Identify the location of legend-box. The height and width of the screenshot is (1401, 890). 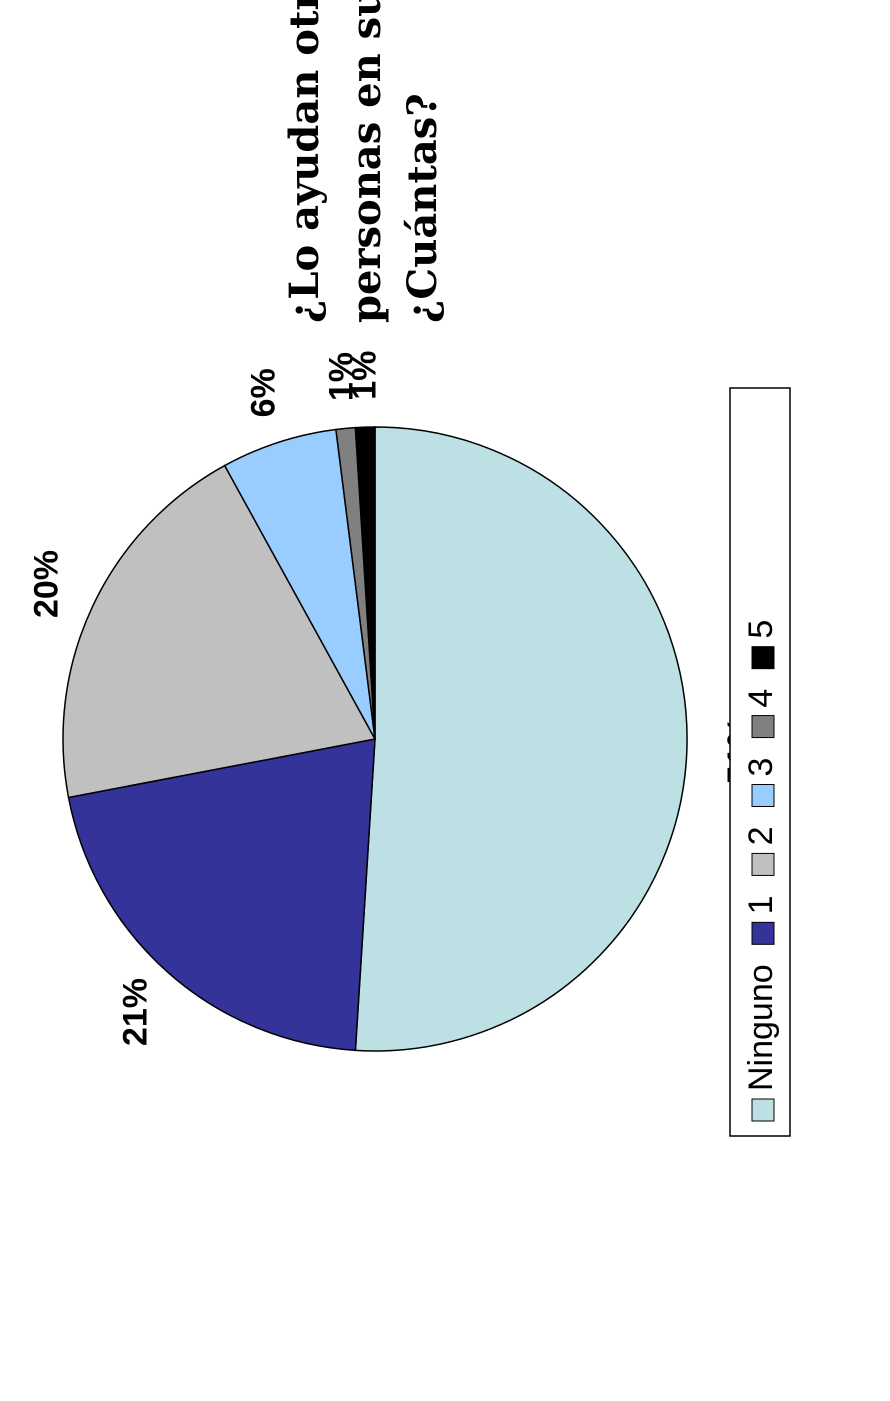
(760, 762).